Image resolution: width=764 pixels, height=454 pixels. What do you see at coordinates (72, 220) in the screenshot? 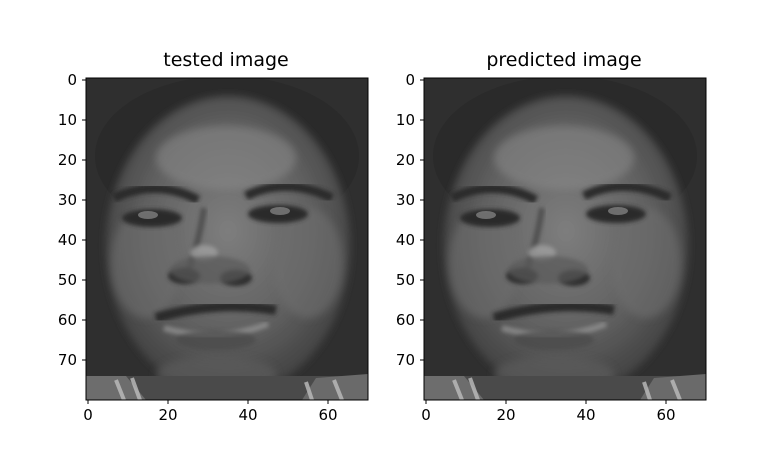
I see `panel-left-yticks: 0 10 20 30 40 50 60 70` at bounding box center [72, 220].